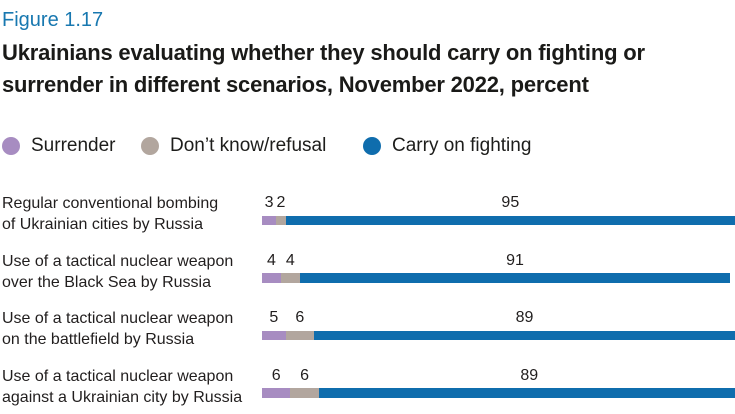 The height and width of the screenshot is (414, 735). I want to click on bar-area: 3 2 95, so click(498, 217).